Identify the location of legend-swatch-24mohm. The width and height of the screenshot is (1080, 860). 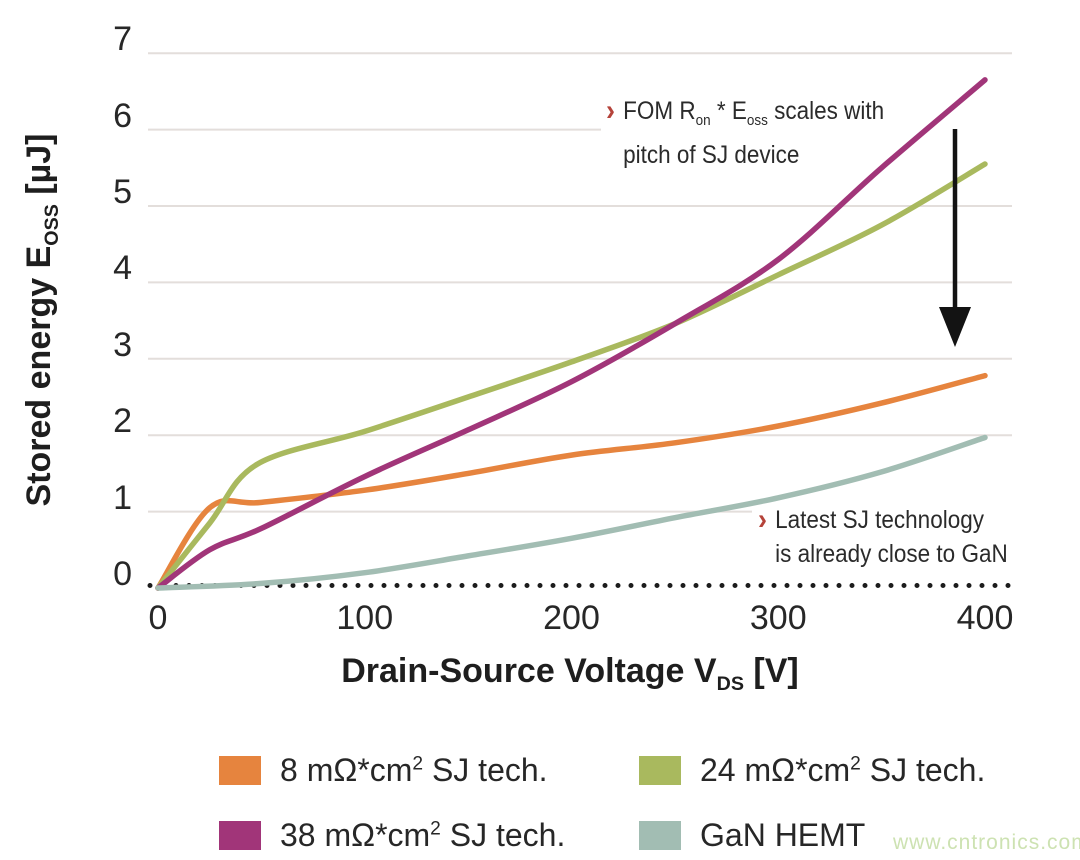
(660, 770).